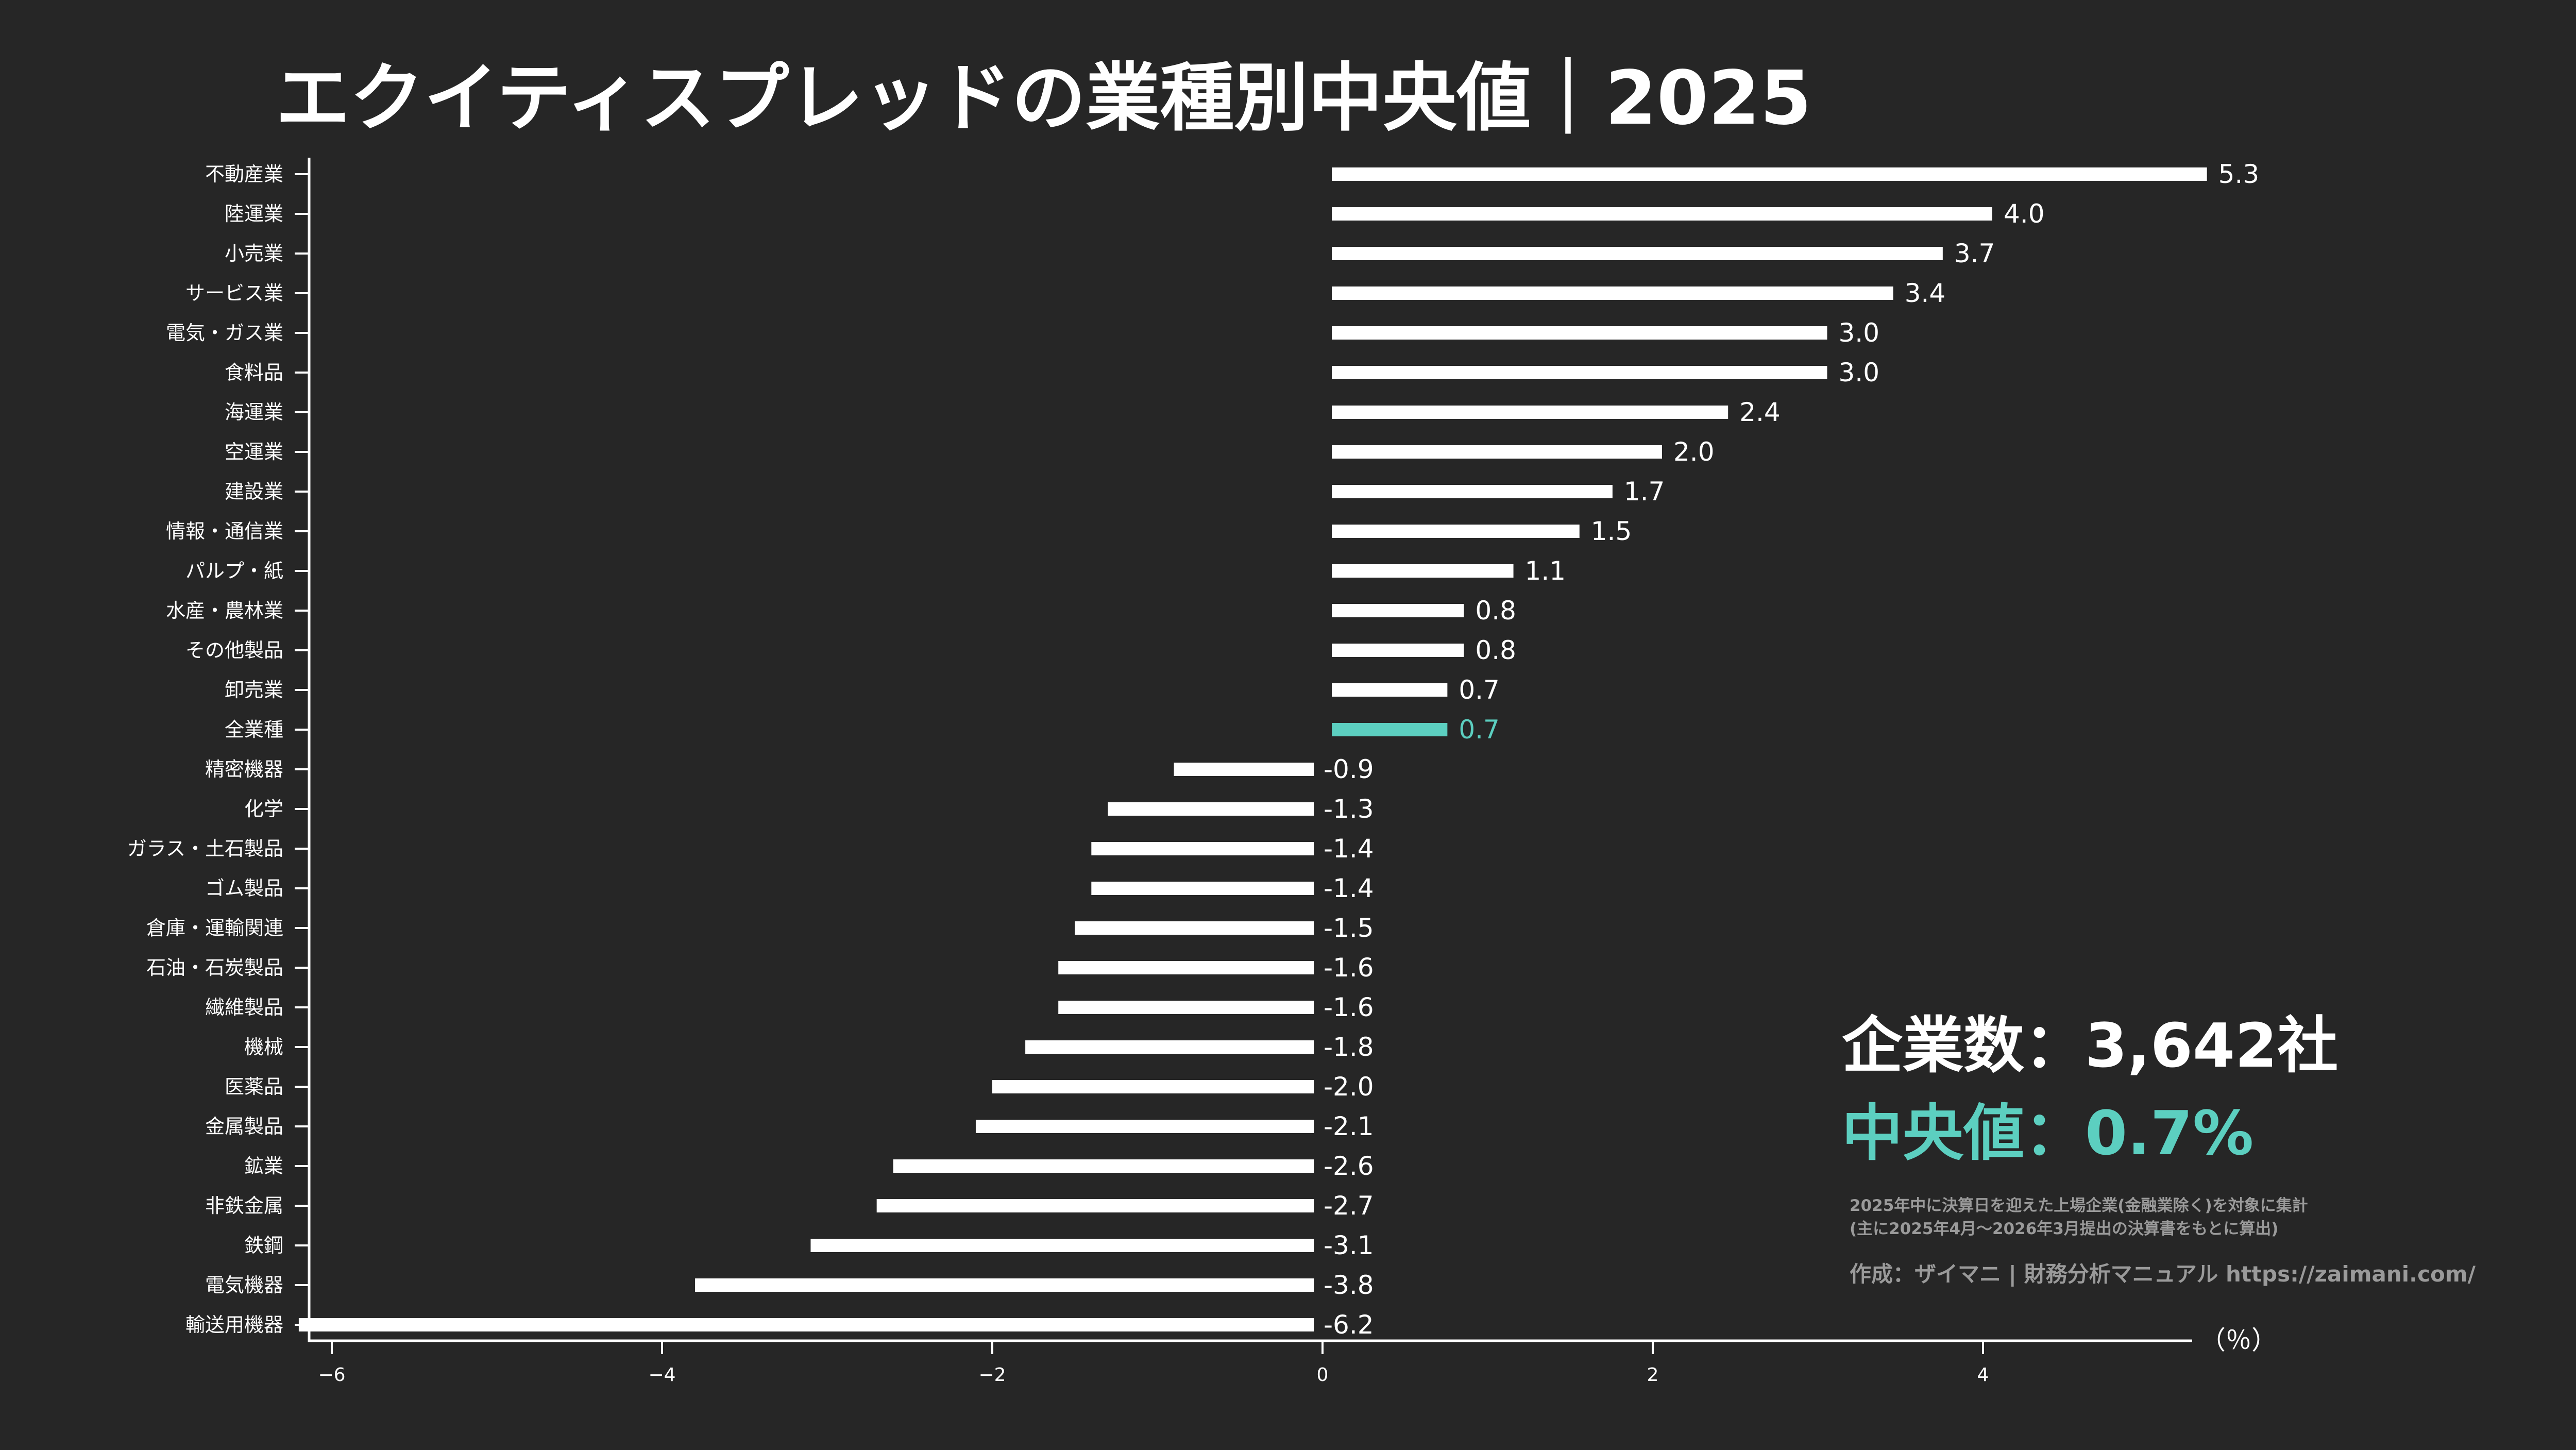 The image size is (2576, 1450). Describe the element at coordinates (1349, 928) in the screenshot. I see `value-label: -1.5` at that location.